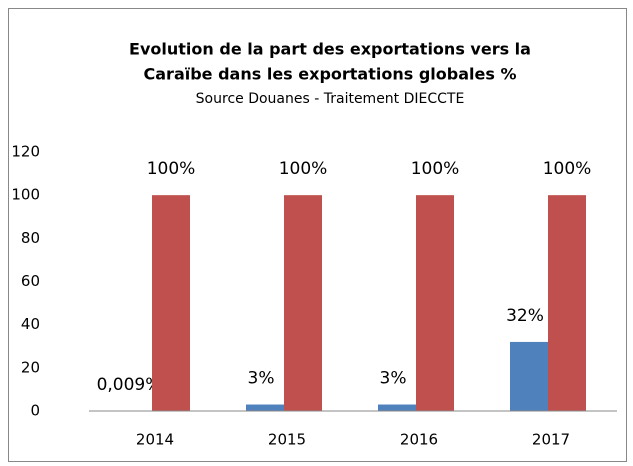 The image size is (633, 466). What do you see at coordinates (155, 440) in the screenshot?
I see `x-tick-label: 2014` at bounding box center [155, 440].